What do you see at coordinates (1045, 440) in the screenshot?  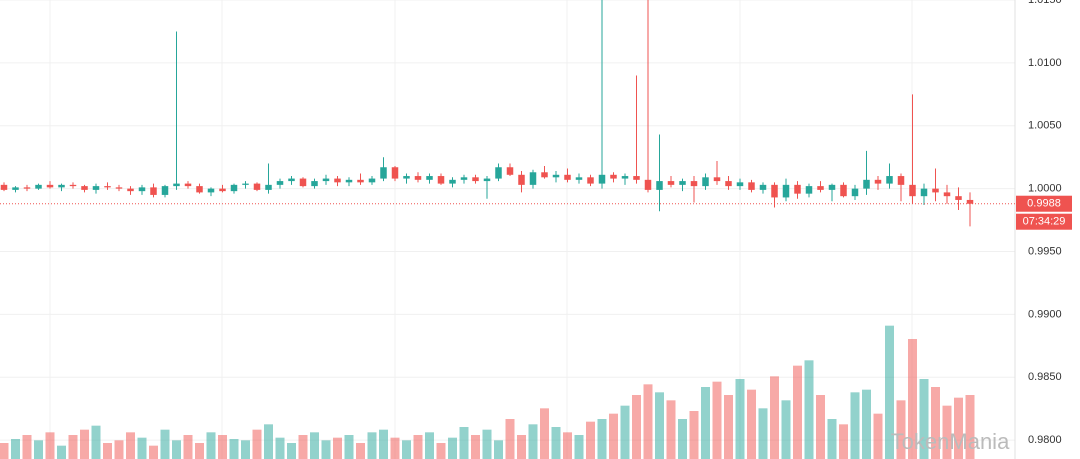 I see `y-tick-label: 0.9800` at bounding box center [1045, 440].